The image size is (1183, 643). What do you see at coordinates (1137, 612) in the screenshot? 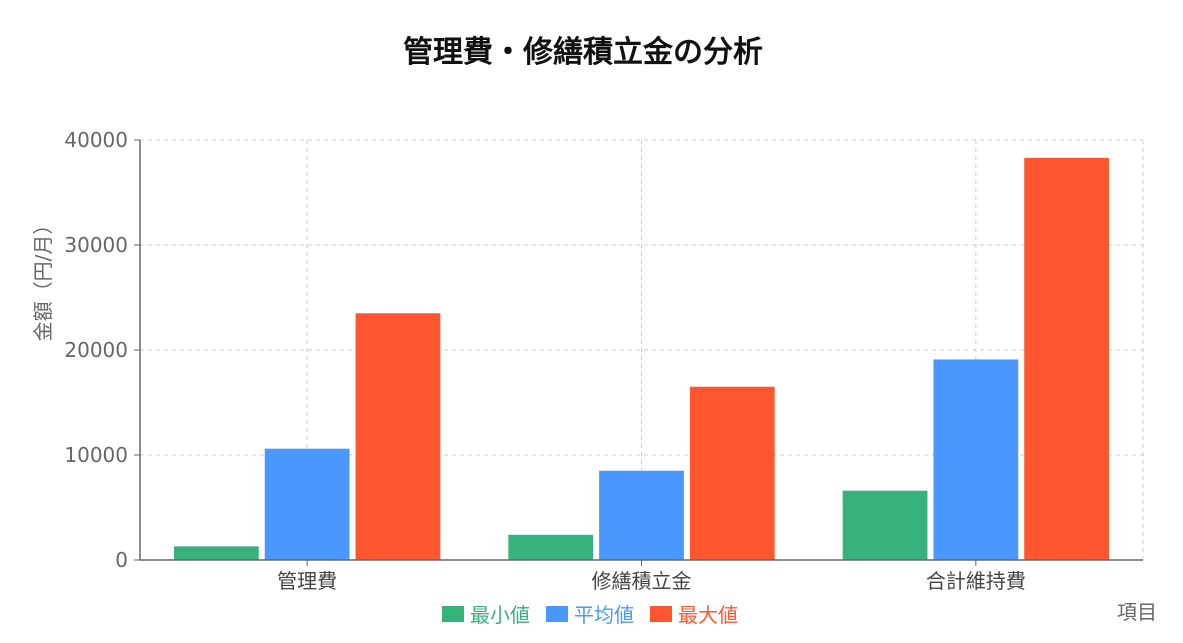
I see `x-axis-label: 項目` at bounding box center [1137, 612].